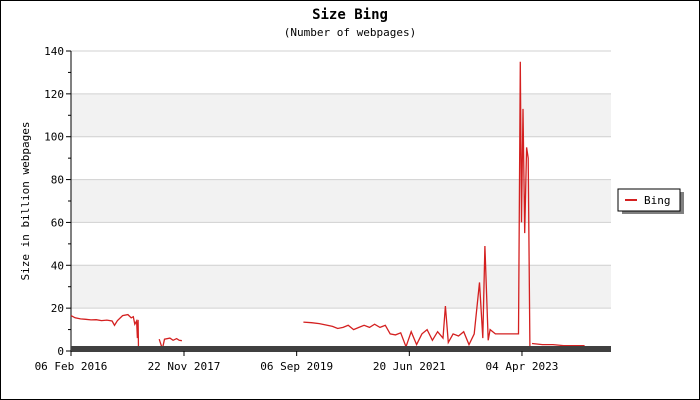 The width and height of the screenshot is (700, 400). Describe the element at coordinates (184, 366) in the screenshot. I see `x-tick-label: 22 Nov 2017` at that location.